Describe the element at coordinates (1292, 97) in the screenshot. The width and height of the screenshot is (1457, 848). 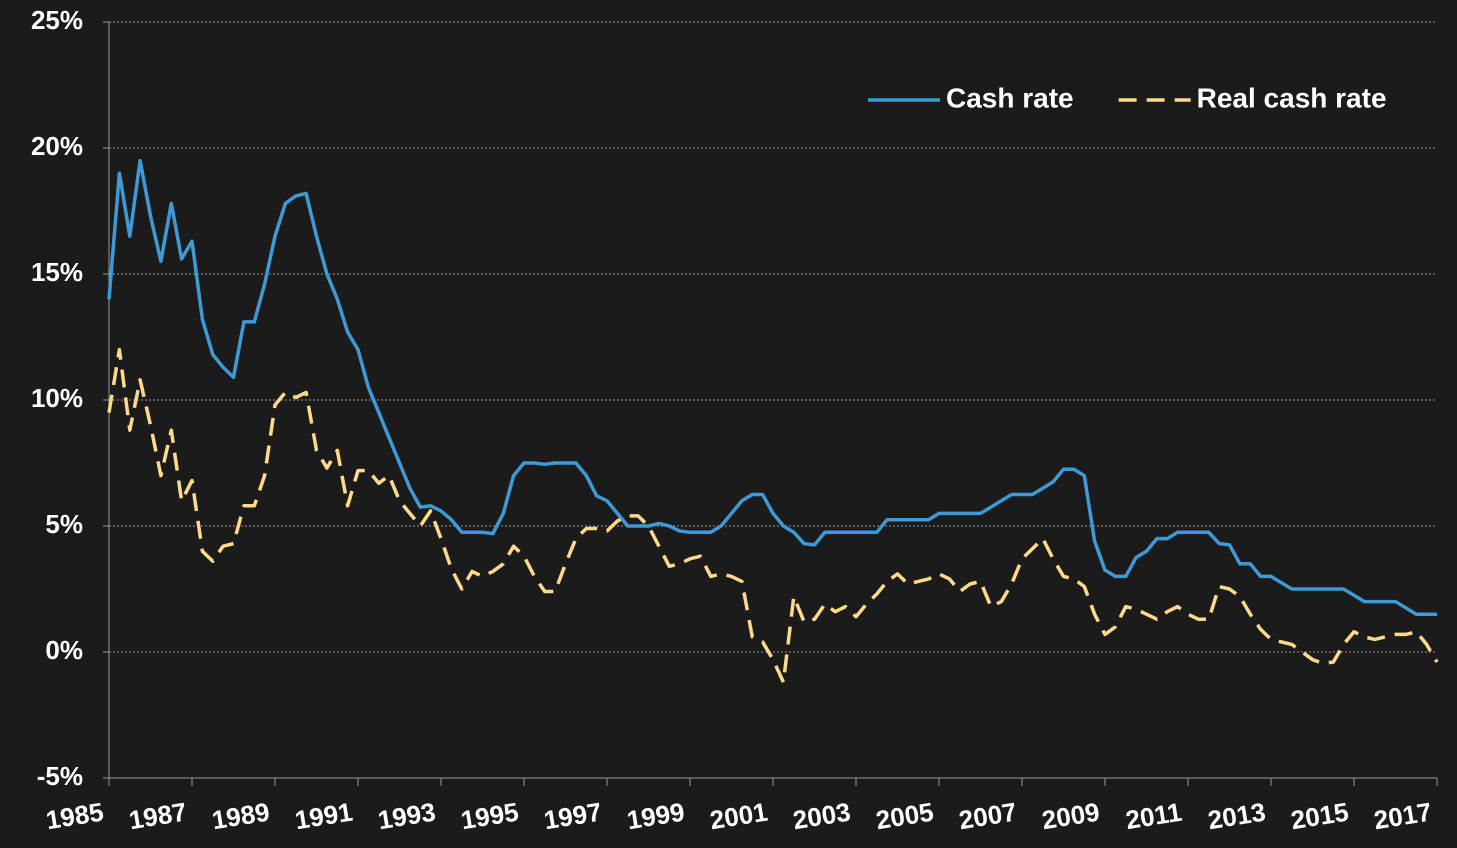
I see `legend-label: Real cash rate` at that location.